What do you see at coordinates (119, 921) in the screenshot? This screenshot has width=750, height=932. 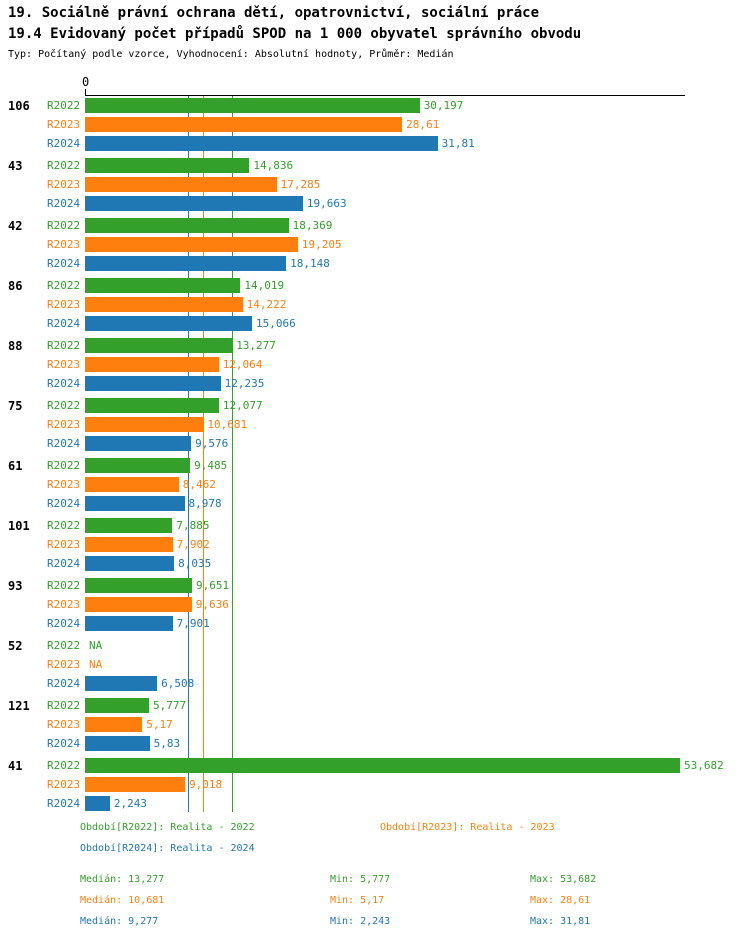 I see `stat-median-r2024: Medián: 9,277` at bounding box center [119, 921].